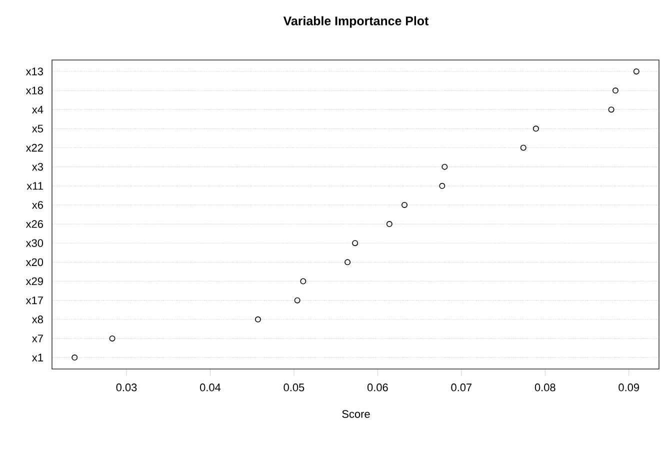  What do you see at coordinates (545, 388) in the screenshot?
I see `x-tick-label: 0.08` at bounding box center [545, 388].